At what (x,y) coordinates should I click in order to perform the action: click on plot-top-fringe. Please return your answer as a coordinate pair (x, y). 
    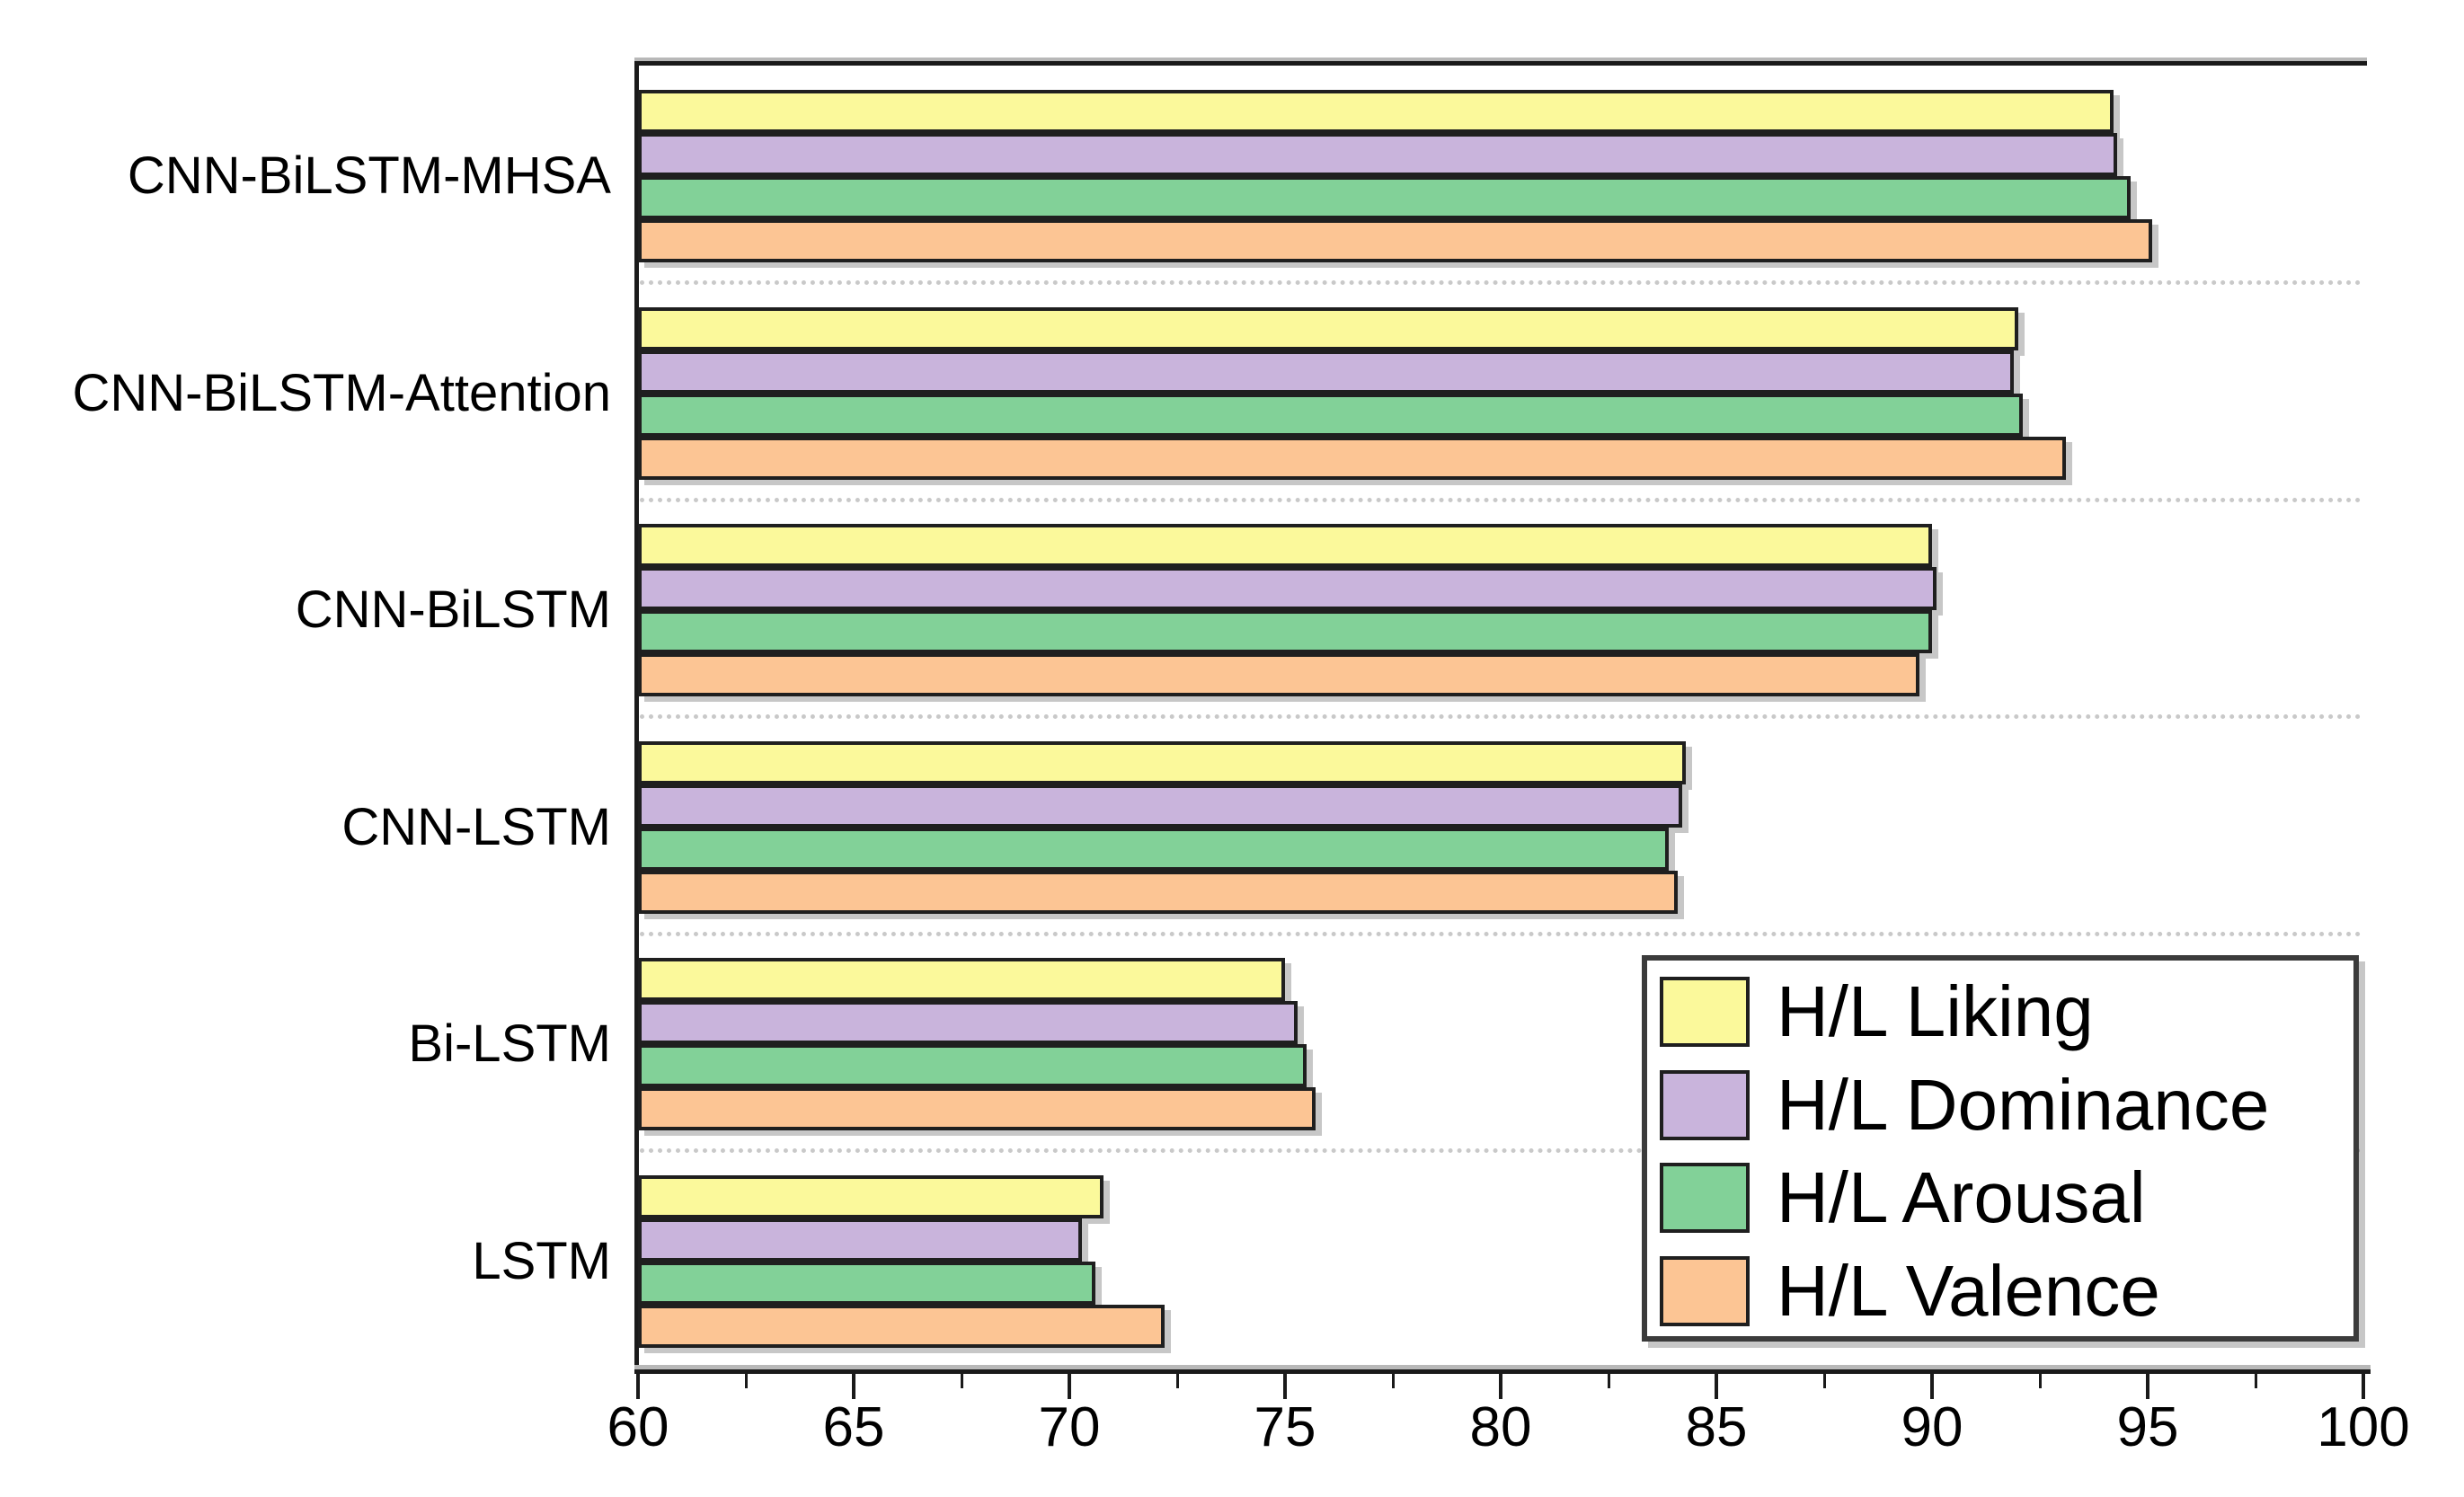
    Looking at the image, I should click on (1500, 59).